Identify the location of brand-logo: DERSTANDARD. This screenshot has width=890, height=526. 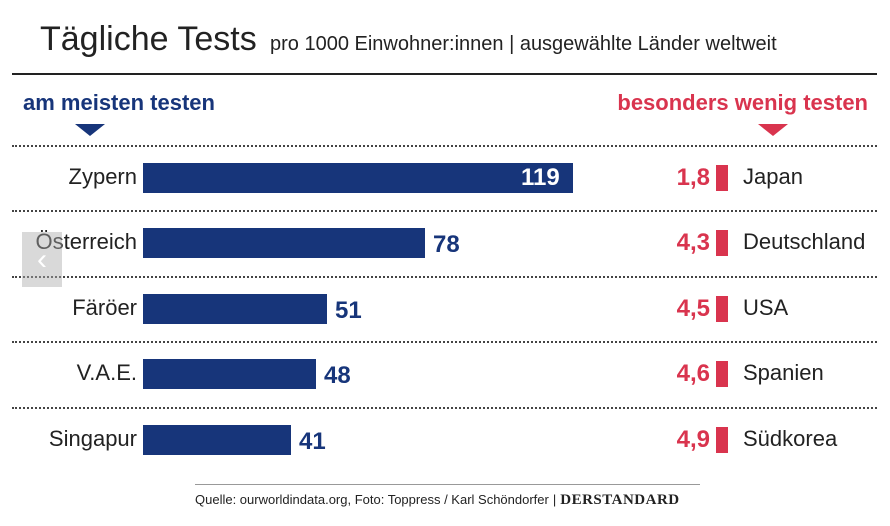
(620, 500).